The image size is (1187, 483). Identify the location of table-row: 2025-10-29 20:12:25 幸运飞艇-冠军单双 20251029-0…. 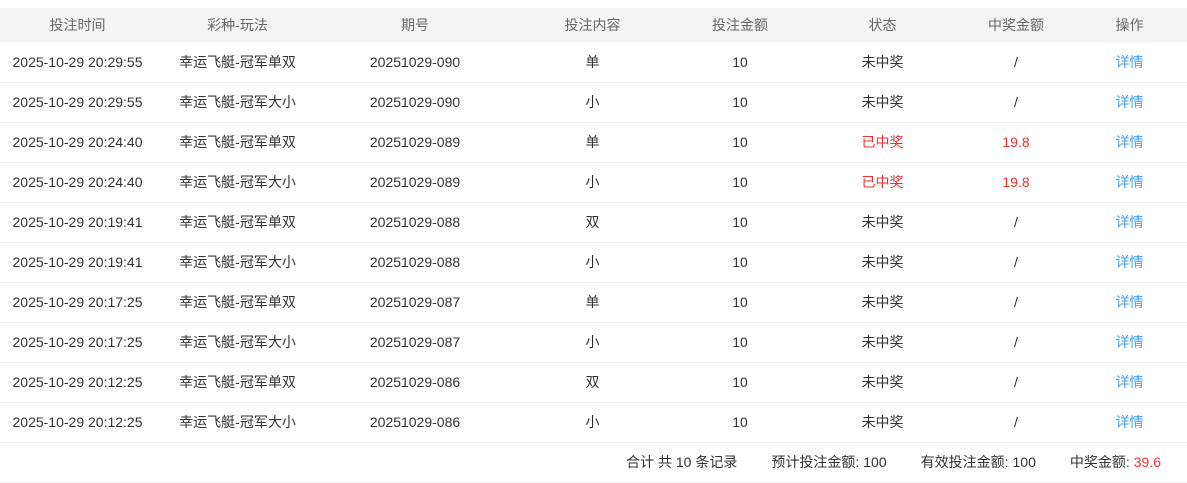
(593, 382).